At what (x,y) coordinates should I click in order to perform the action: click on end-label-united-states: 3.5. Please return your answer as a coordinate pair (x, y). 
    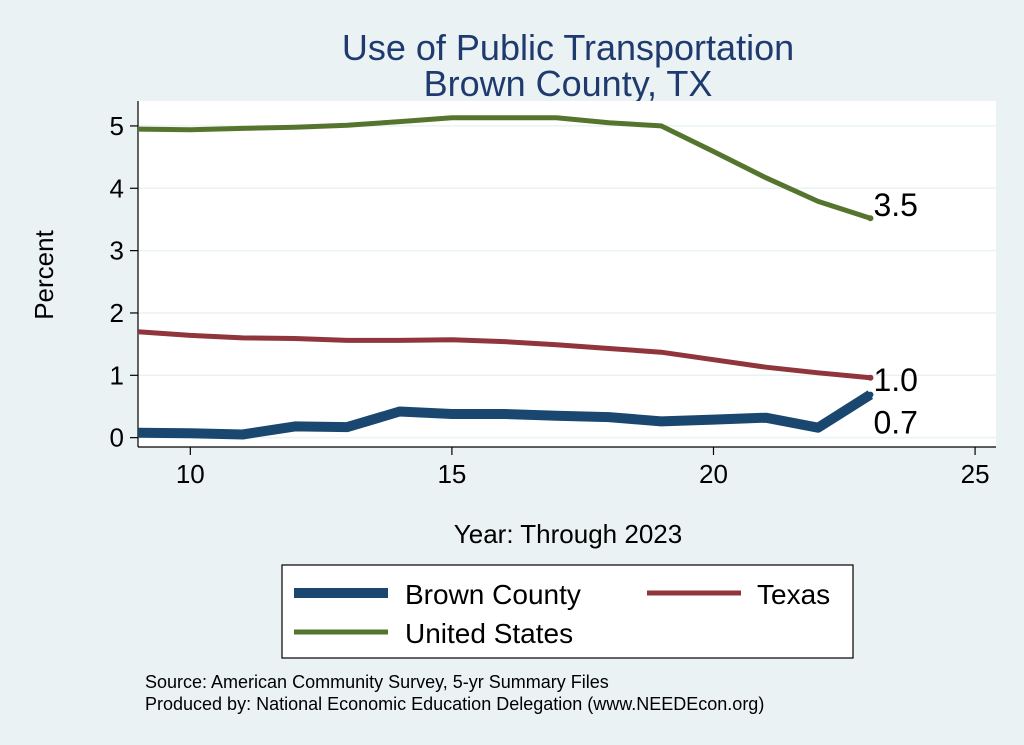
    Looking at the image, I should click on (895, 205).